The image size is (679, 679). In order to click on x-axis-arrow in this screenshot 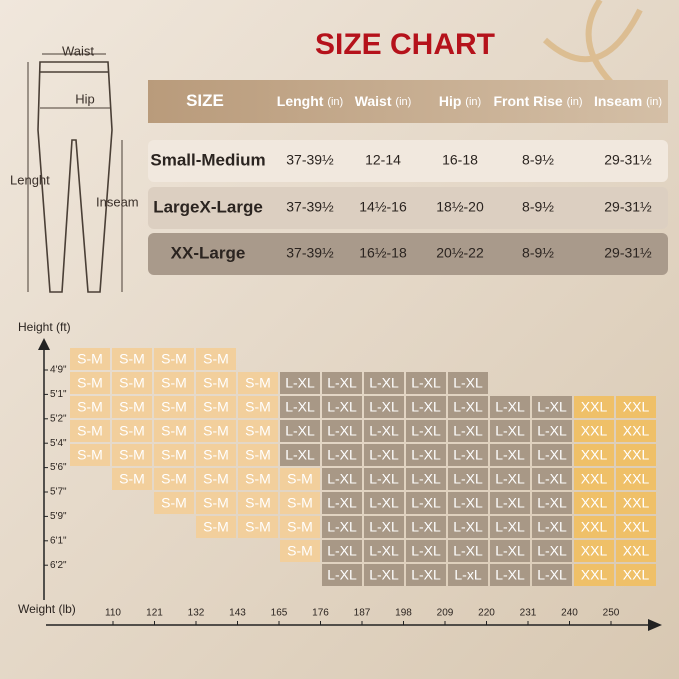, I will do `click(655, 625)`.